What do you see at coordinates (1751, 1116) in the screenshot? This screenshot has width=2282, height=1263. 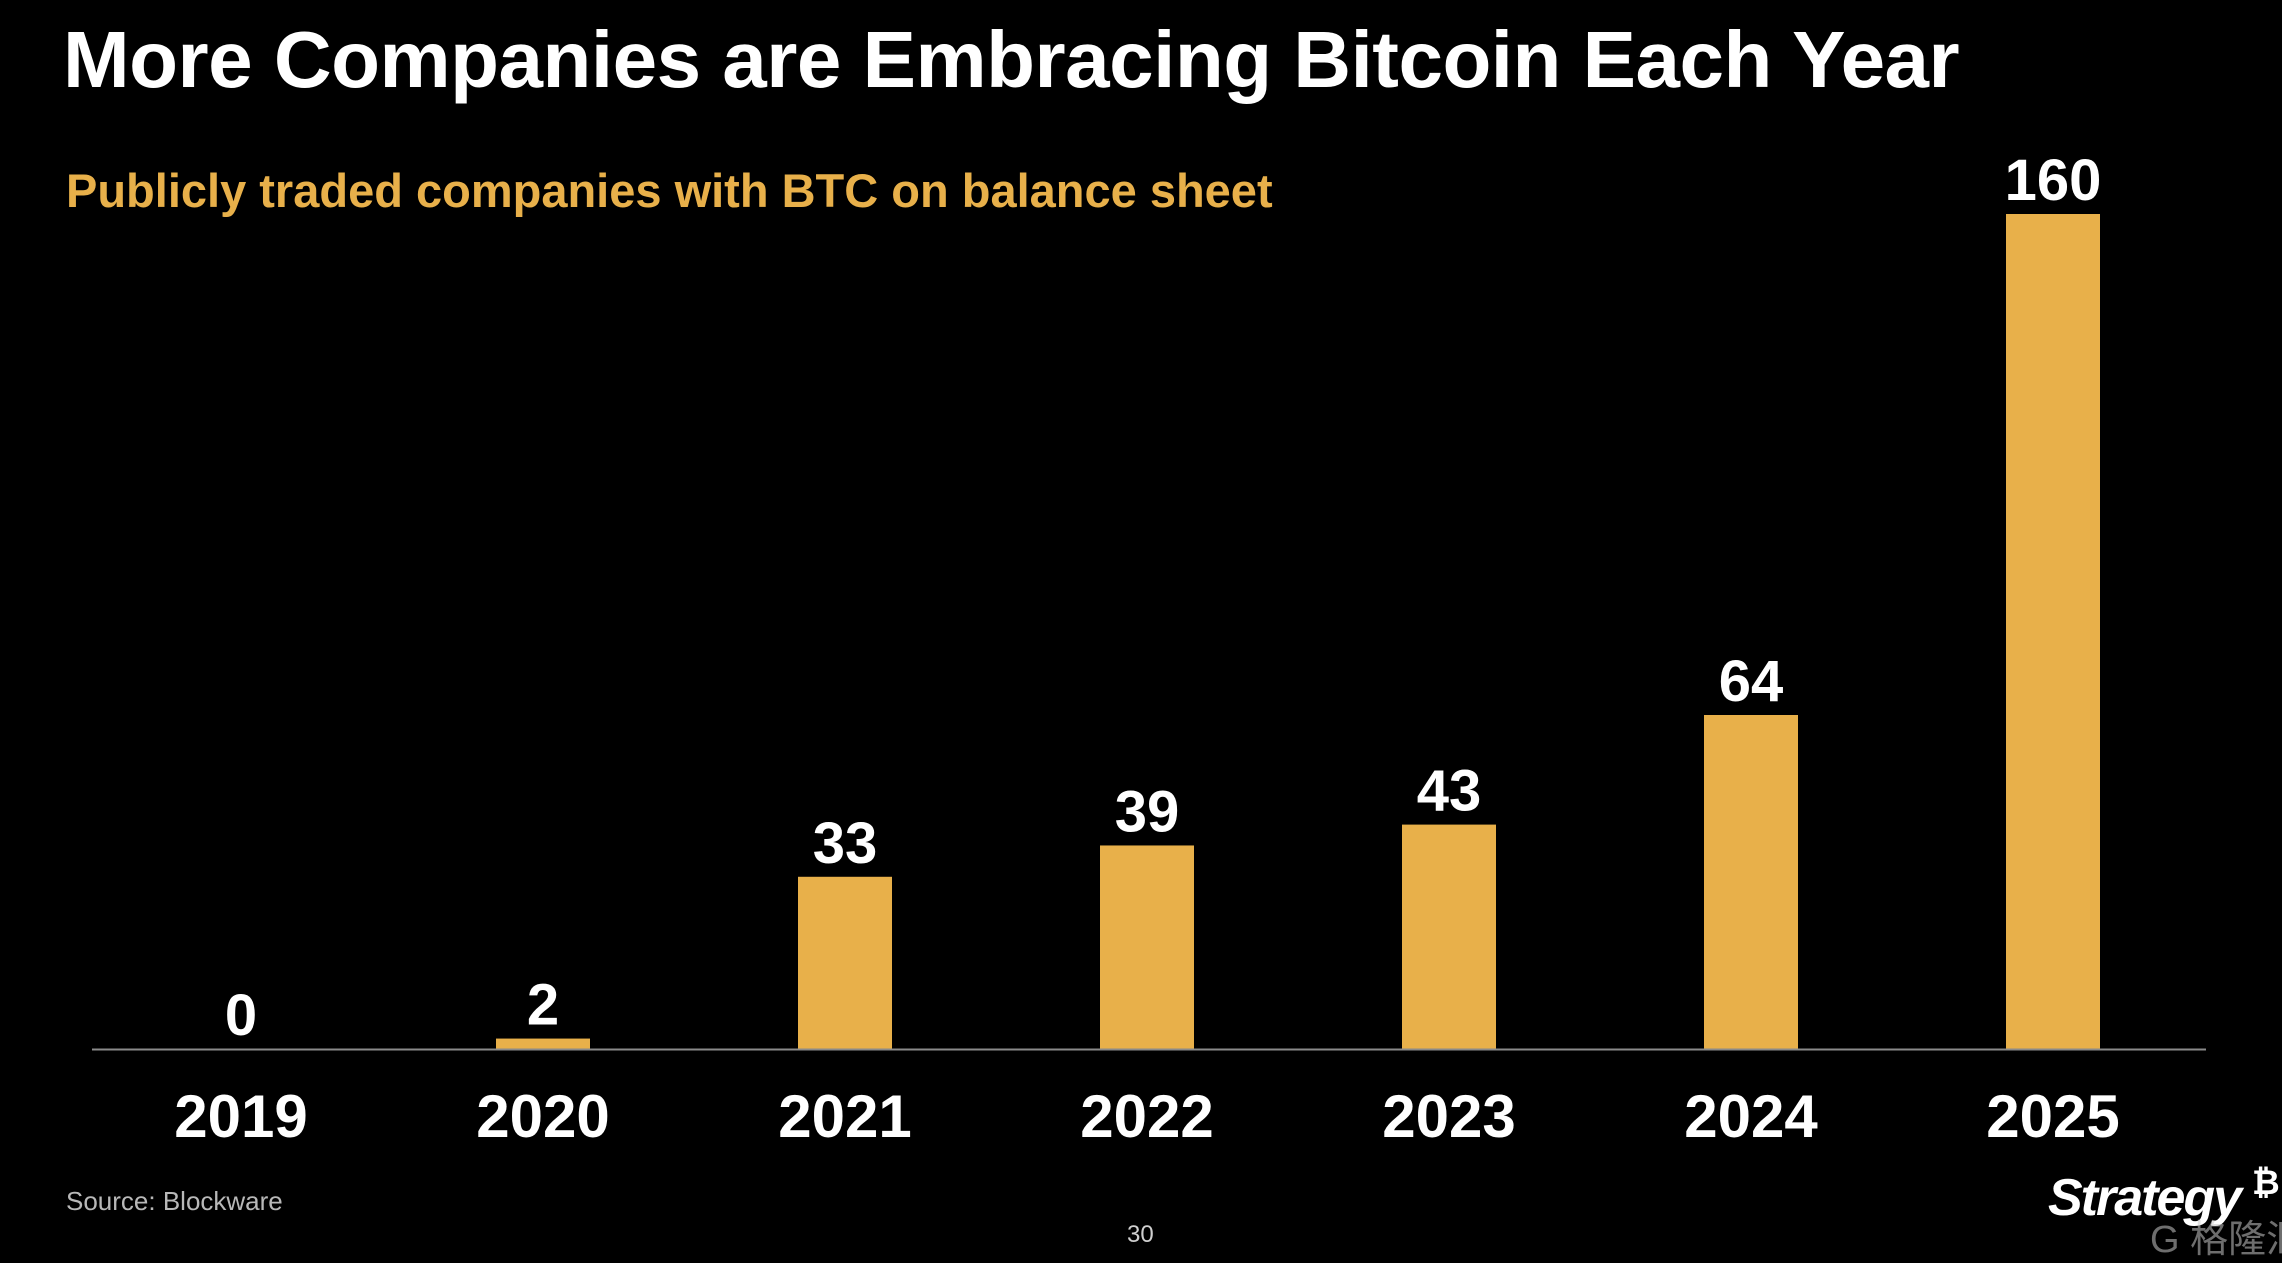 I see `x-tick-label-2024: 2024` at bounding box center [1751, 1116].